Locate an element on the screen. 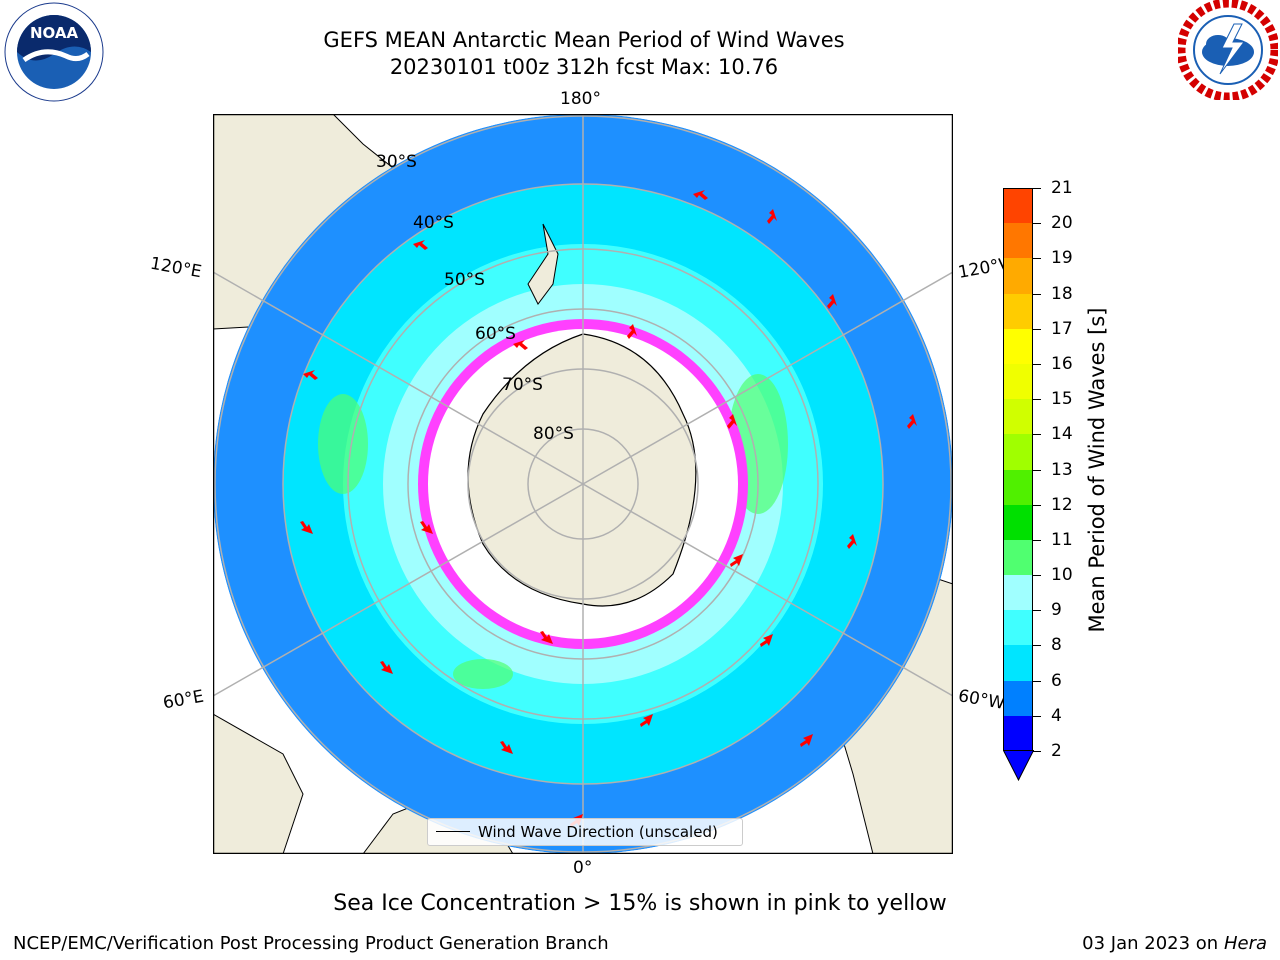 The image size is (1280, 960). colorbar-tick-label: 17 is located at coordinates (1062, 328).